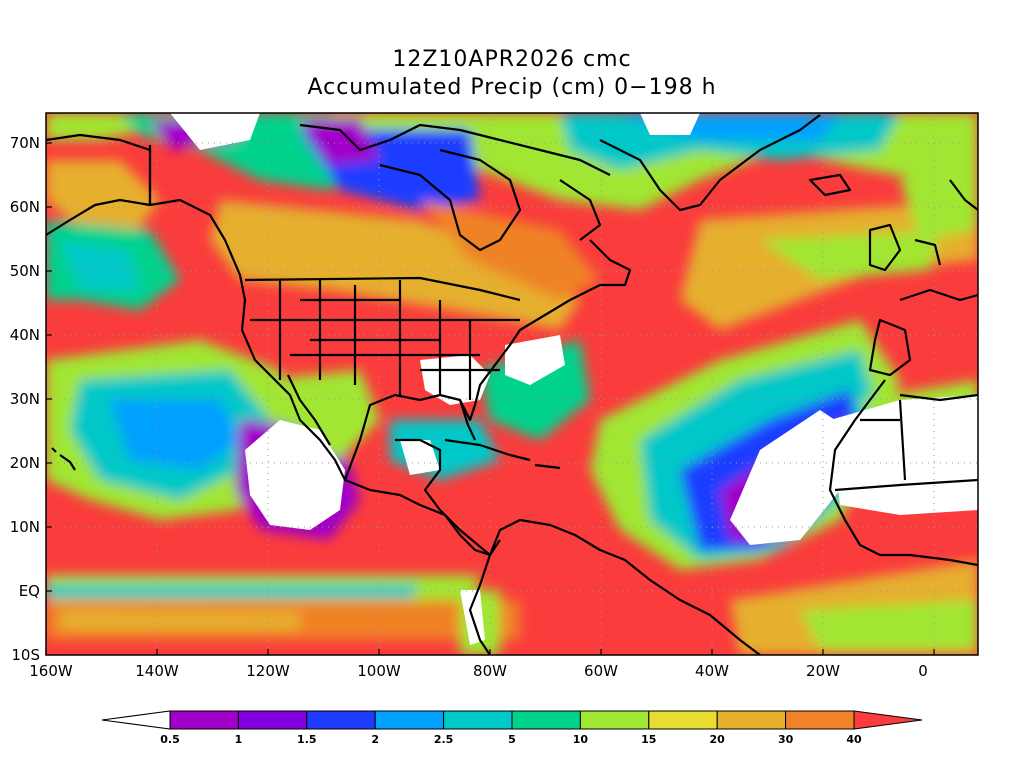 This screenshot has width=1024, height=768. What do you see at coordinates (512, 59) in the screenshot?
I see `map-title: 12Z10APR2026 cmc` at bounding box center [512, 59].